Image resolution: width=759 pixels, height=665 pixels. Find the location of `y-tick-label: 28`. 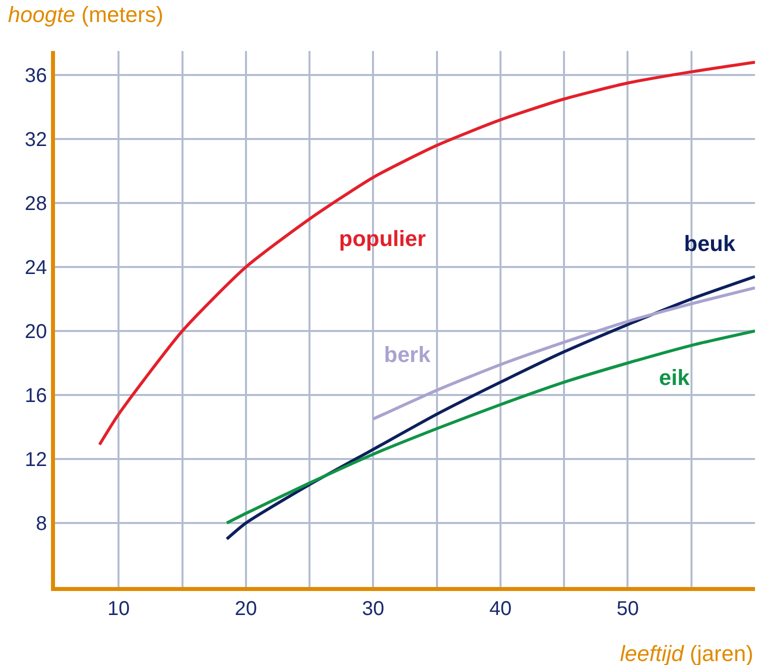

y-tick-label: 28 is located at coordinates (35, 204).